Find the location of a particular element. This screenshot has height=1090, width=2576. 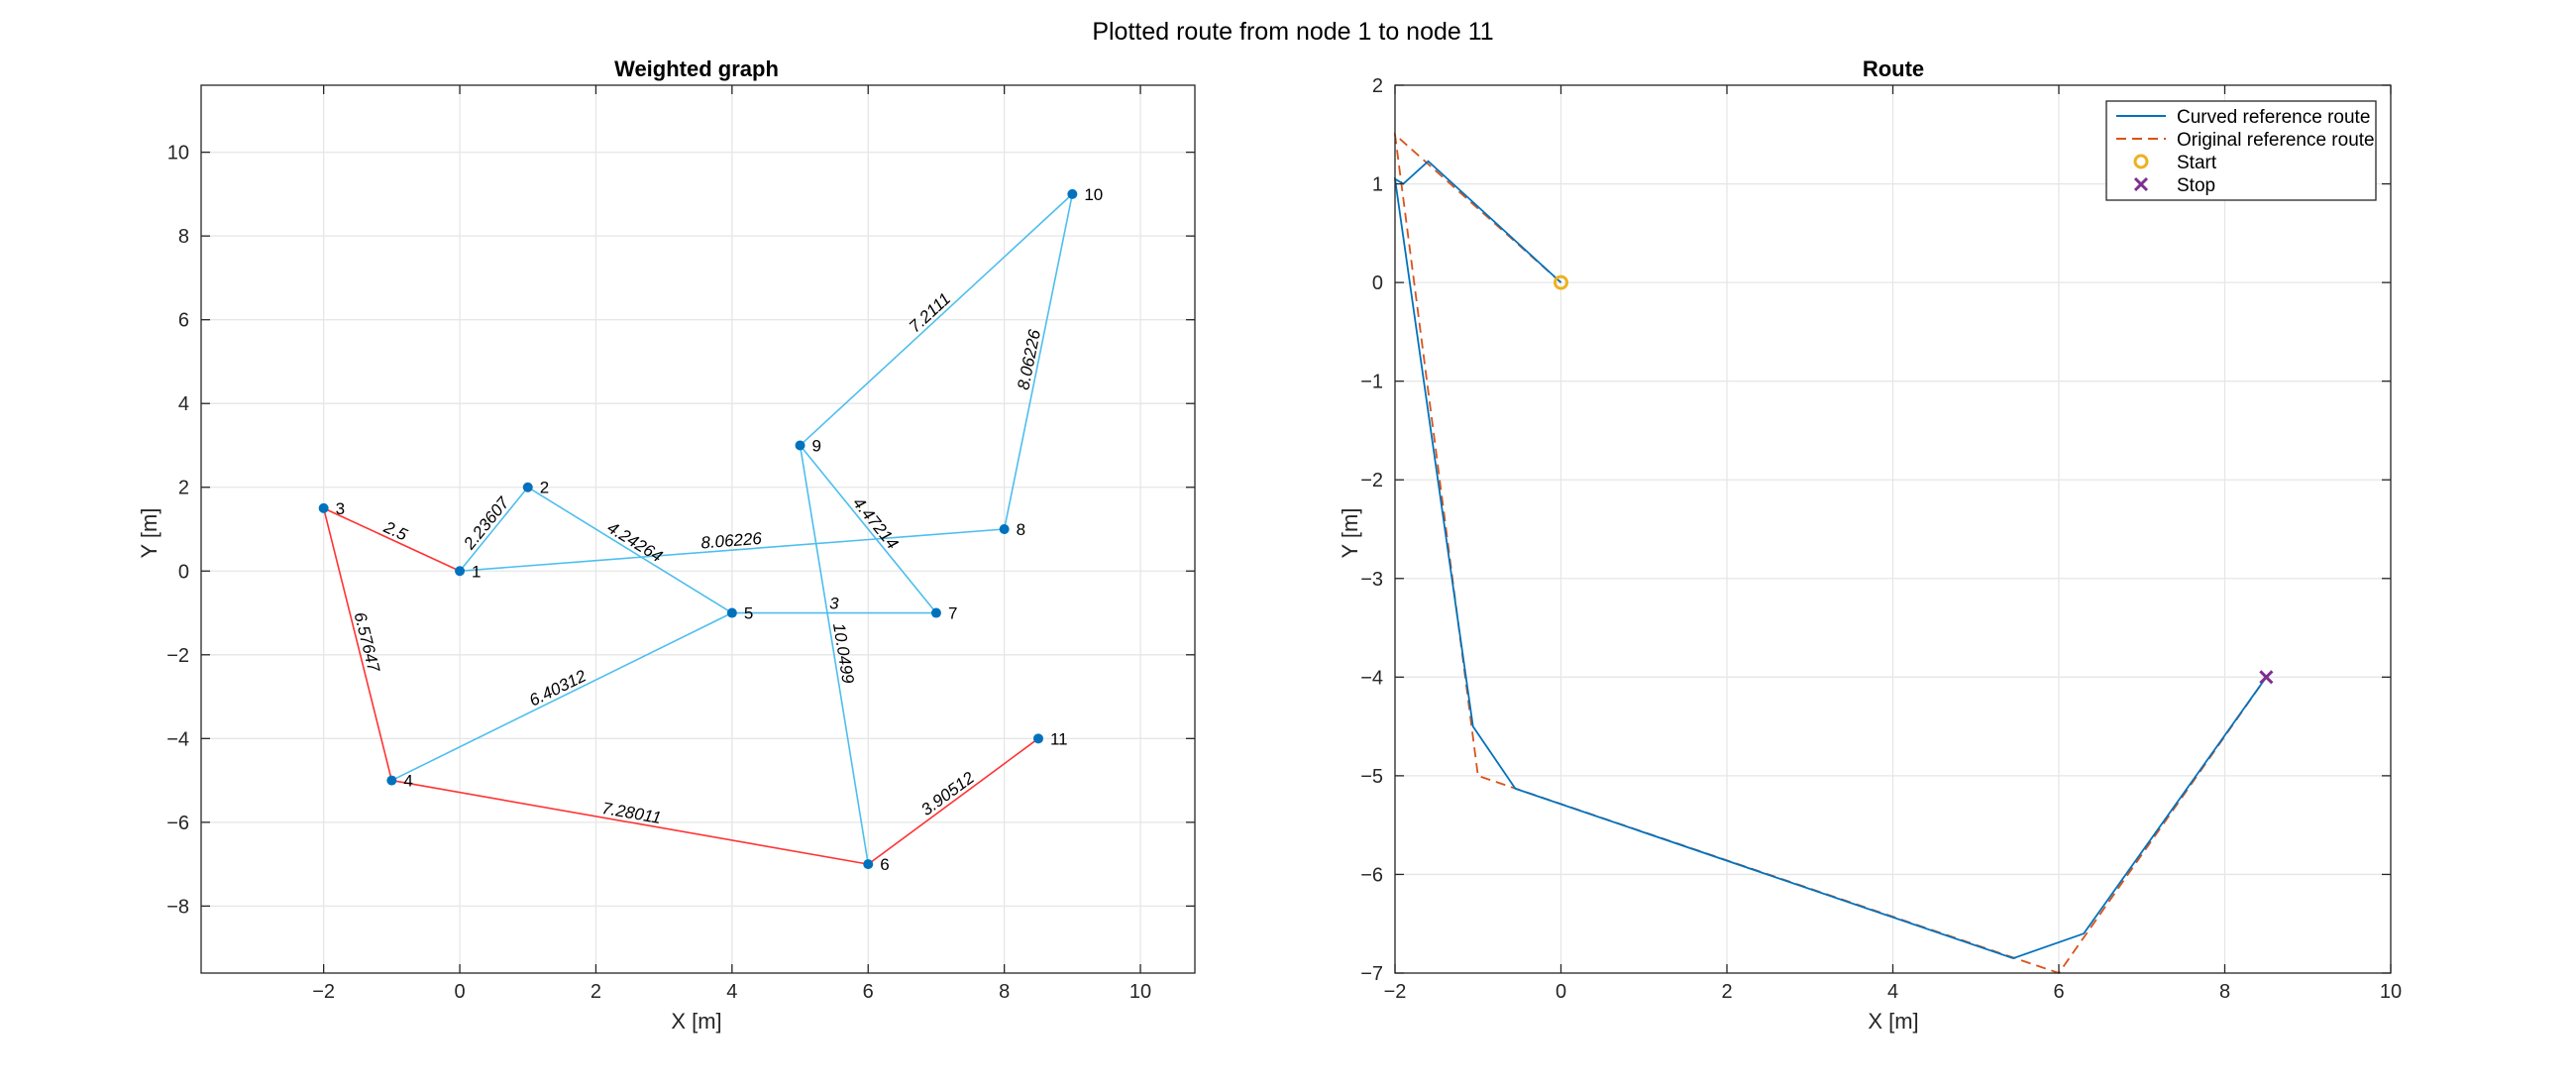

graph-edge-weight-1-8: 8.06226 is located at coordinates (731, 541).